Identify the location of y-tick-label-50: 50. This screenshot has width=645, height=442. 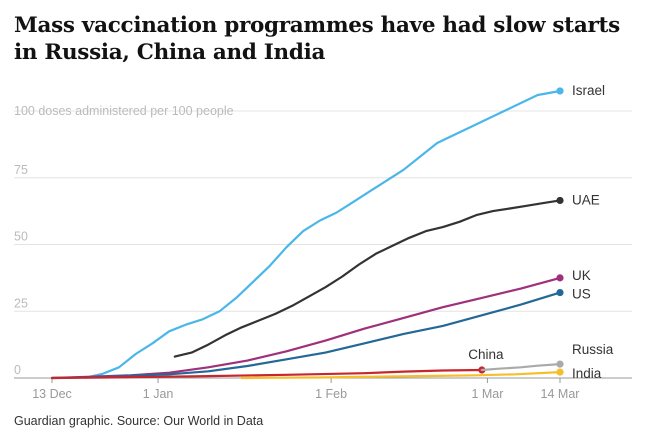
(21, 237).